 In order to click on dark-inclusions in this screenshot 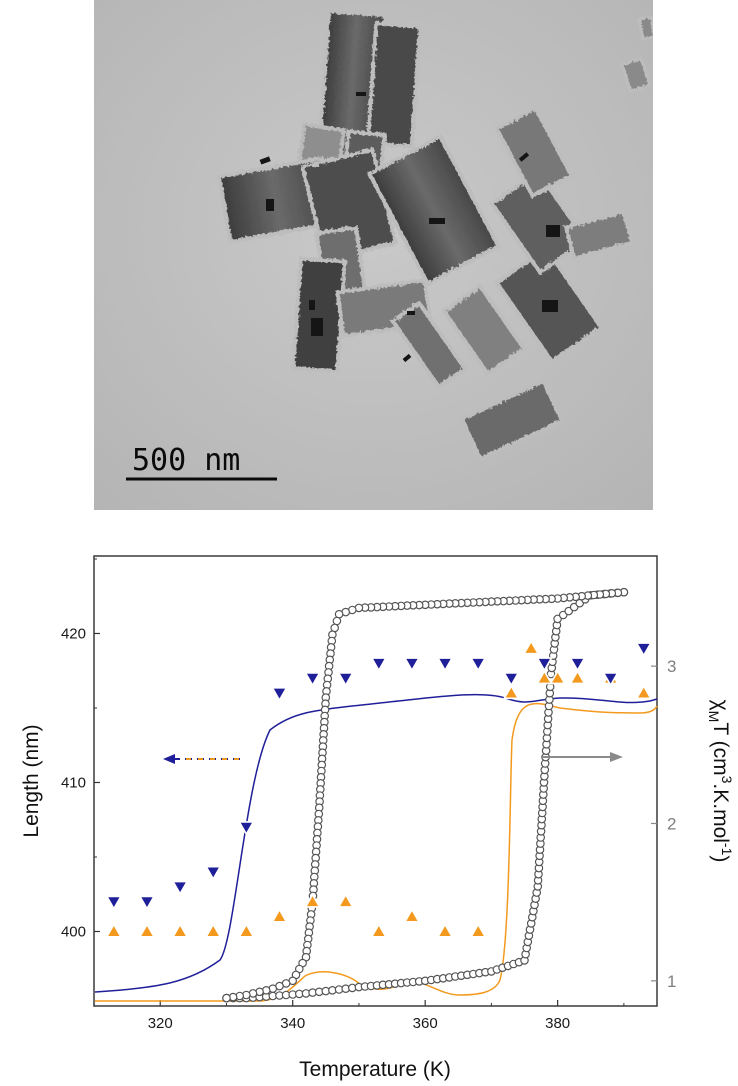, I will do `click(409, 227)`.